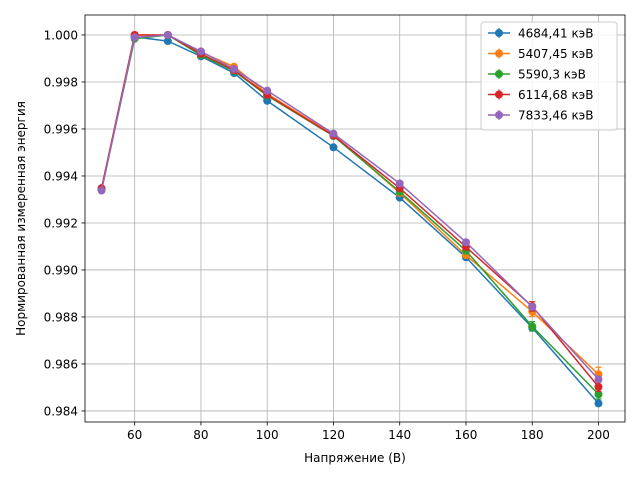 The height and width of the screenshot is (484, 640). I want to click on legend-label: 5407,45 кэВ, so click(556, 54).